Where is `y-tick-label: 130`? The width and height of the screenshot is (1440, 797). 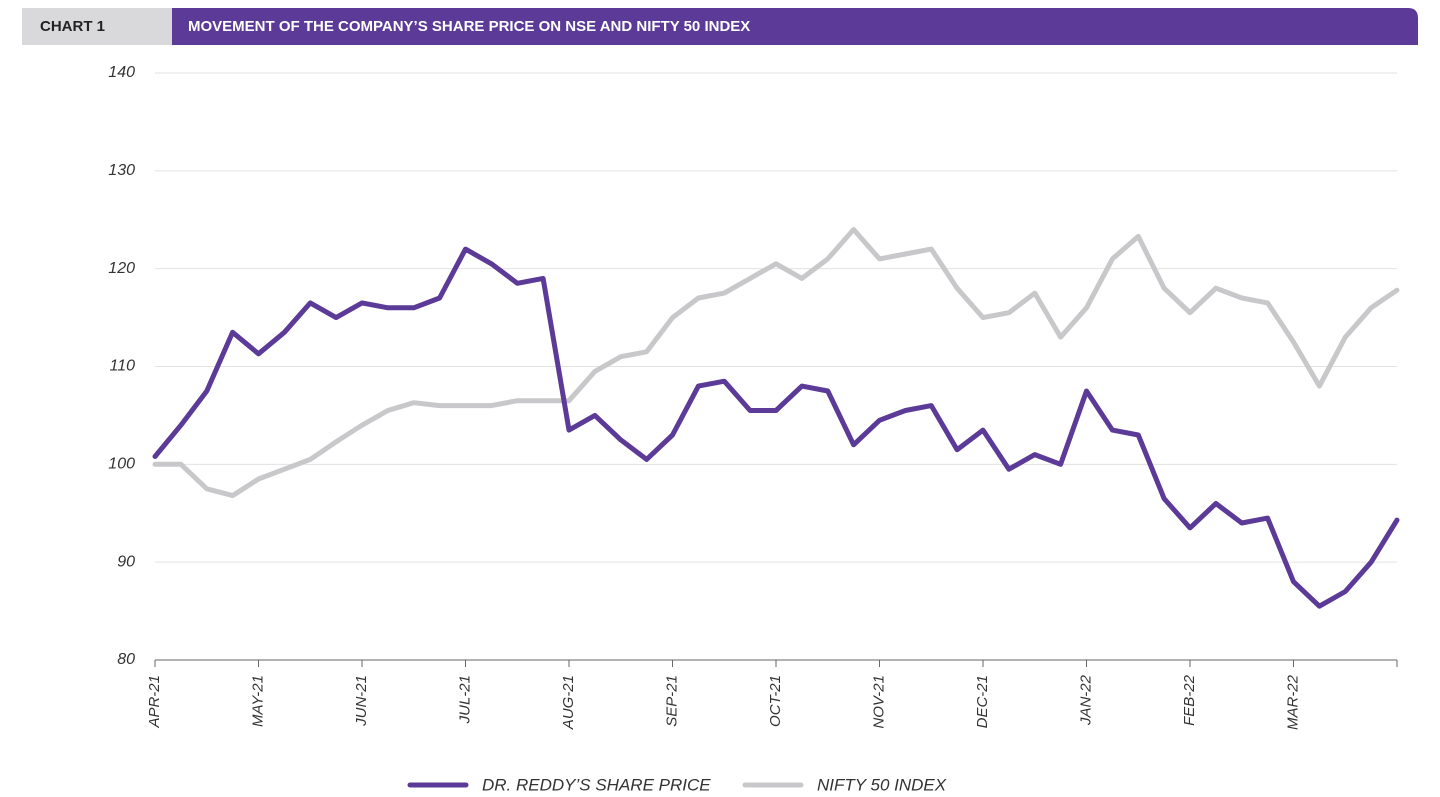
y-tick-label: 130 is located at coordinates (121, 170).